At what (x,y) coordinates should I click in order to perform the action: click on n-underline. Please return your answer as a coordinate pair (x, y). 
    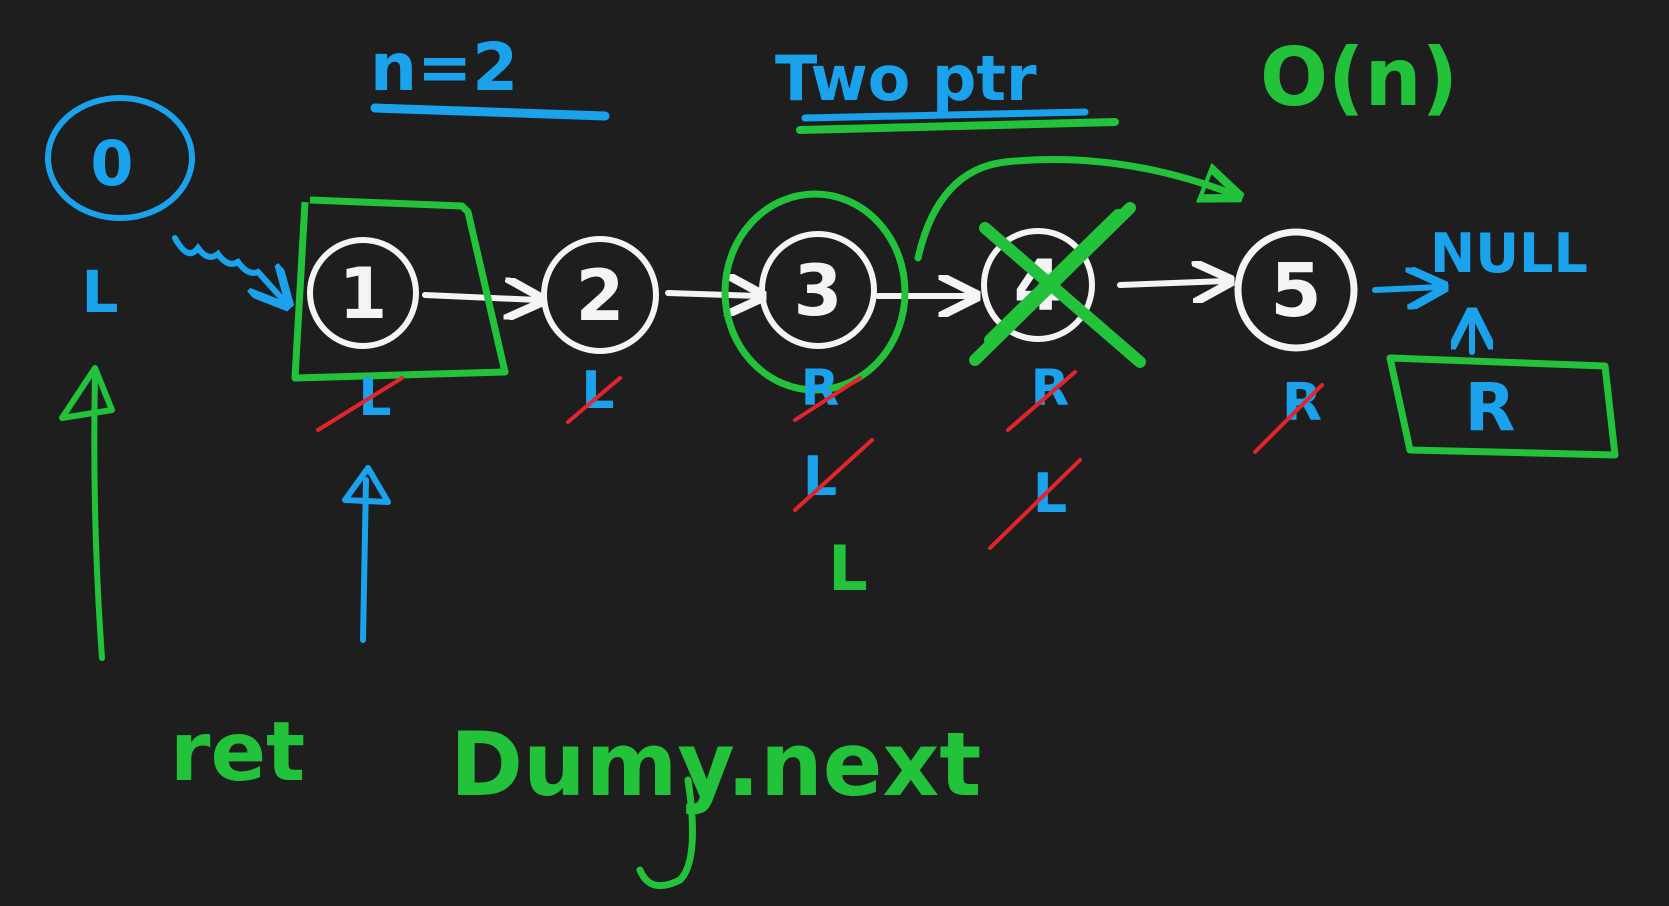
    Looking at the image, I should click on (490, 112).